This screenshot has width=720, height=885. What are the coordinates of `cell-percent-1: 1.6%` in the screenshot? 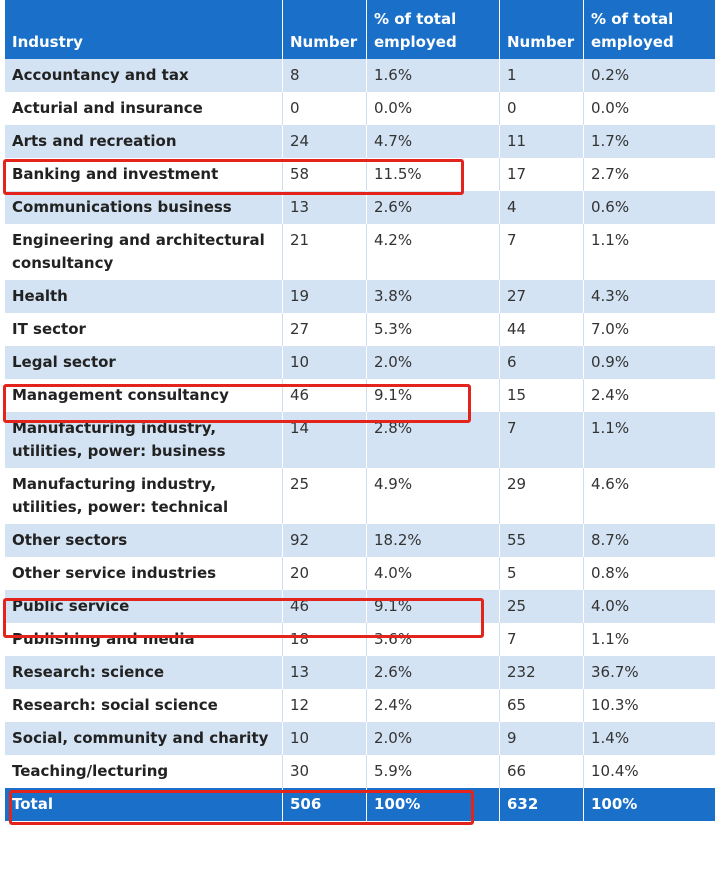 It's located at (433, 75).